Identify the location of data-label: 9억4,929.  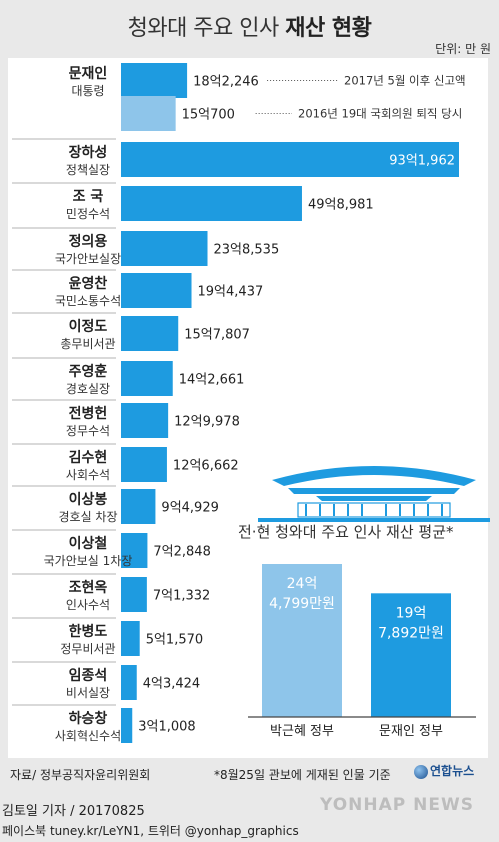
(189, 508).